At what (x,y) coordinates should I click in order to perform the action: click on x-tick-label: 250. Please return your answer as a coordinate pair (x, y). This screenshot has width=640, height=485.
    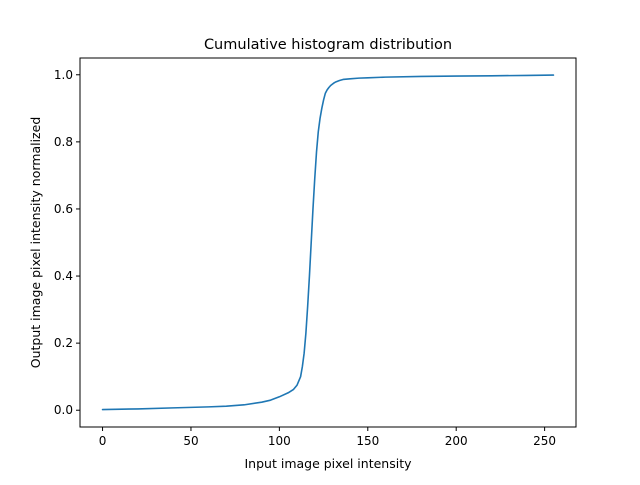
    Looking at the image, I should click on (544, 441).